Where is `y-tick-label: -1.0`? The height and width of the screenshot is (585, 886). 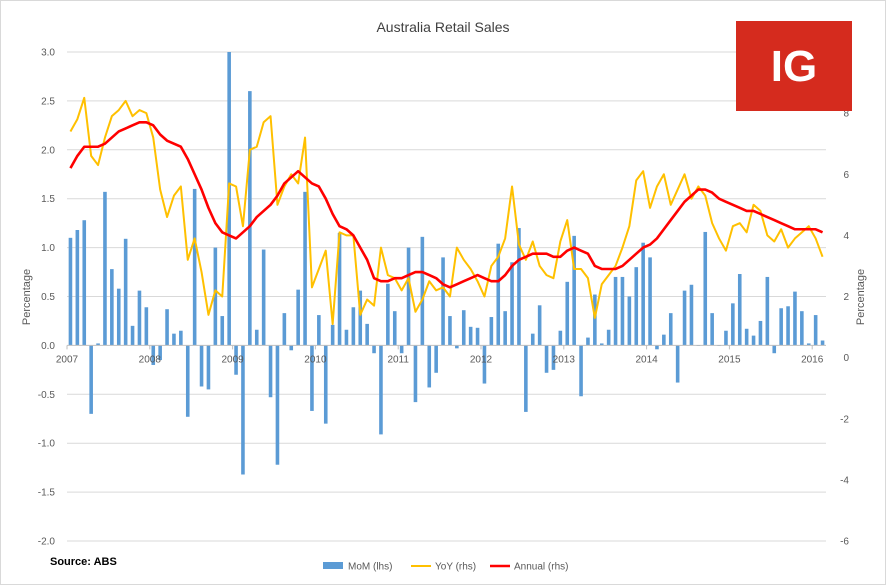 y-tick-label: -1.0 is located at coordinates (47, 444).